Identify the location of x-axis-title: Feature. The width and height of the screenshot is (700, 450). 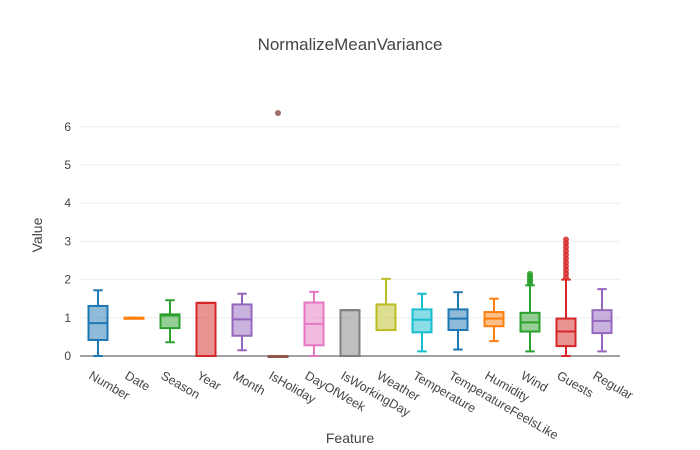
(350, 438).